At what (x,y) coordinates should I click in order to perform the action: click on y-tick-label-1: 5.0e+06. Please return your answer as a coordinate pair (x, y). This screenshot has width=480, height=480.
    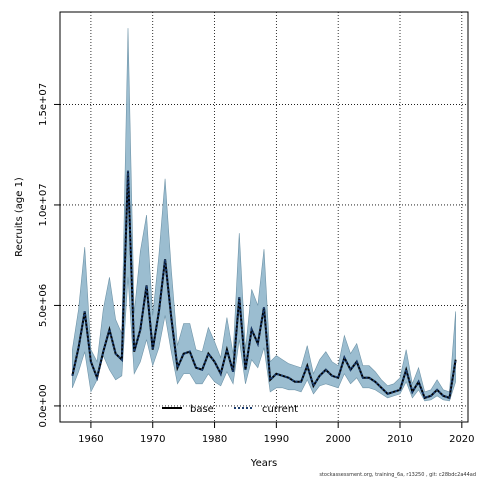
    Looking at the image, I should click on (43, 305).